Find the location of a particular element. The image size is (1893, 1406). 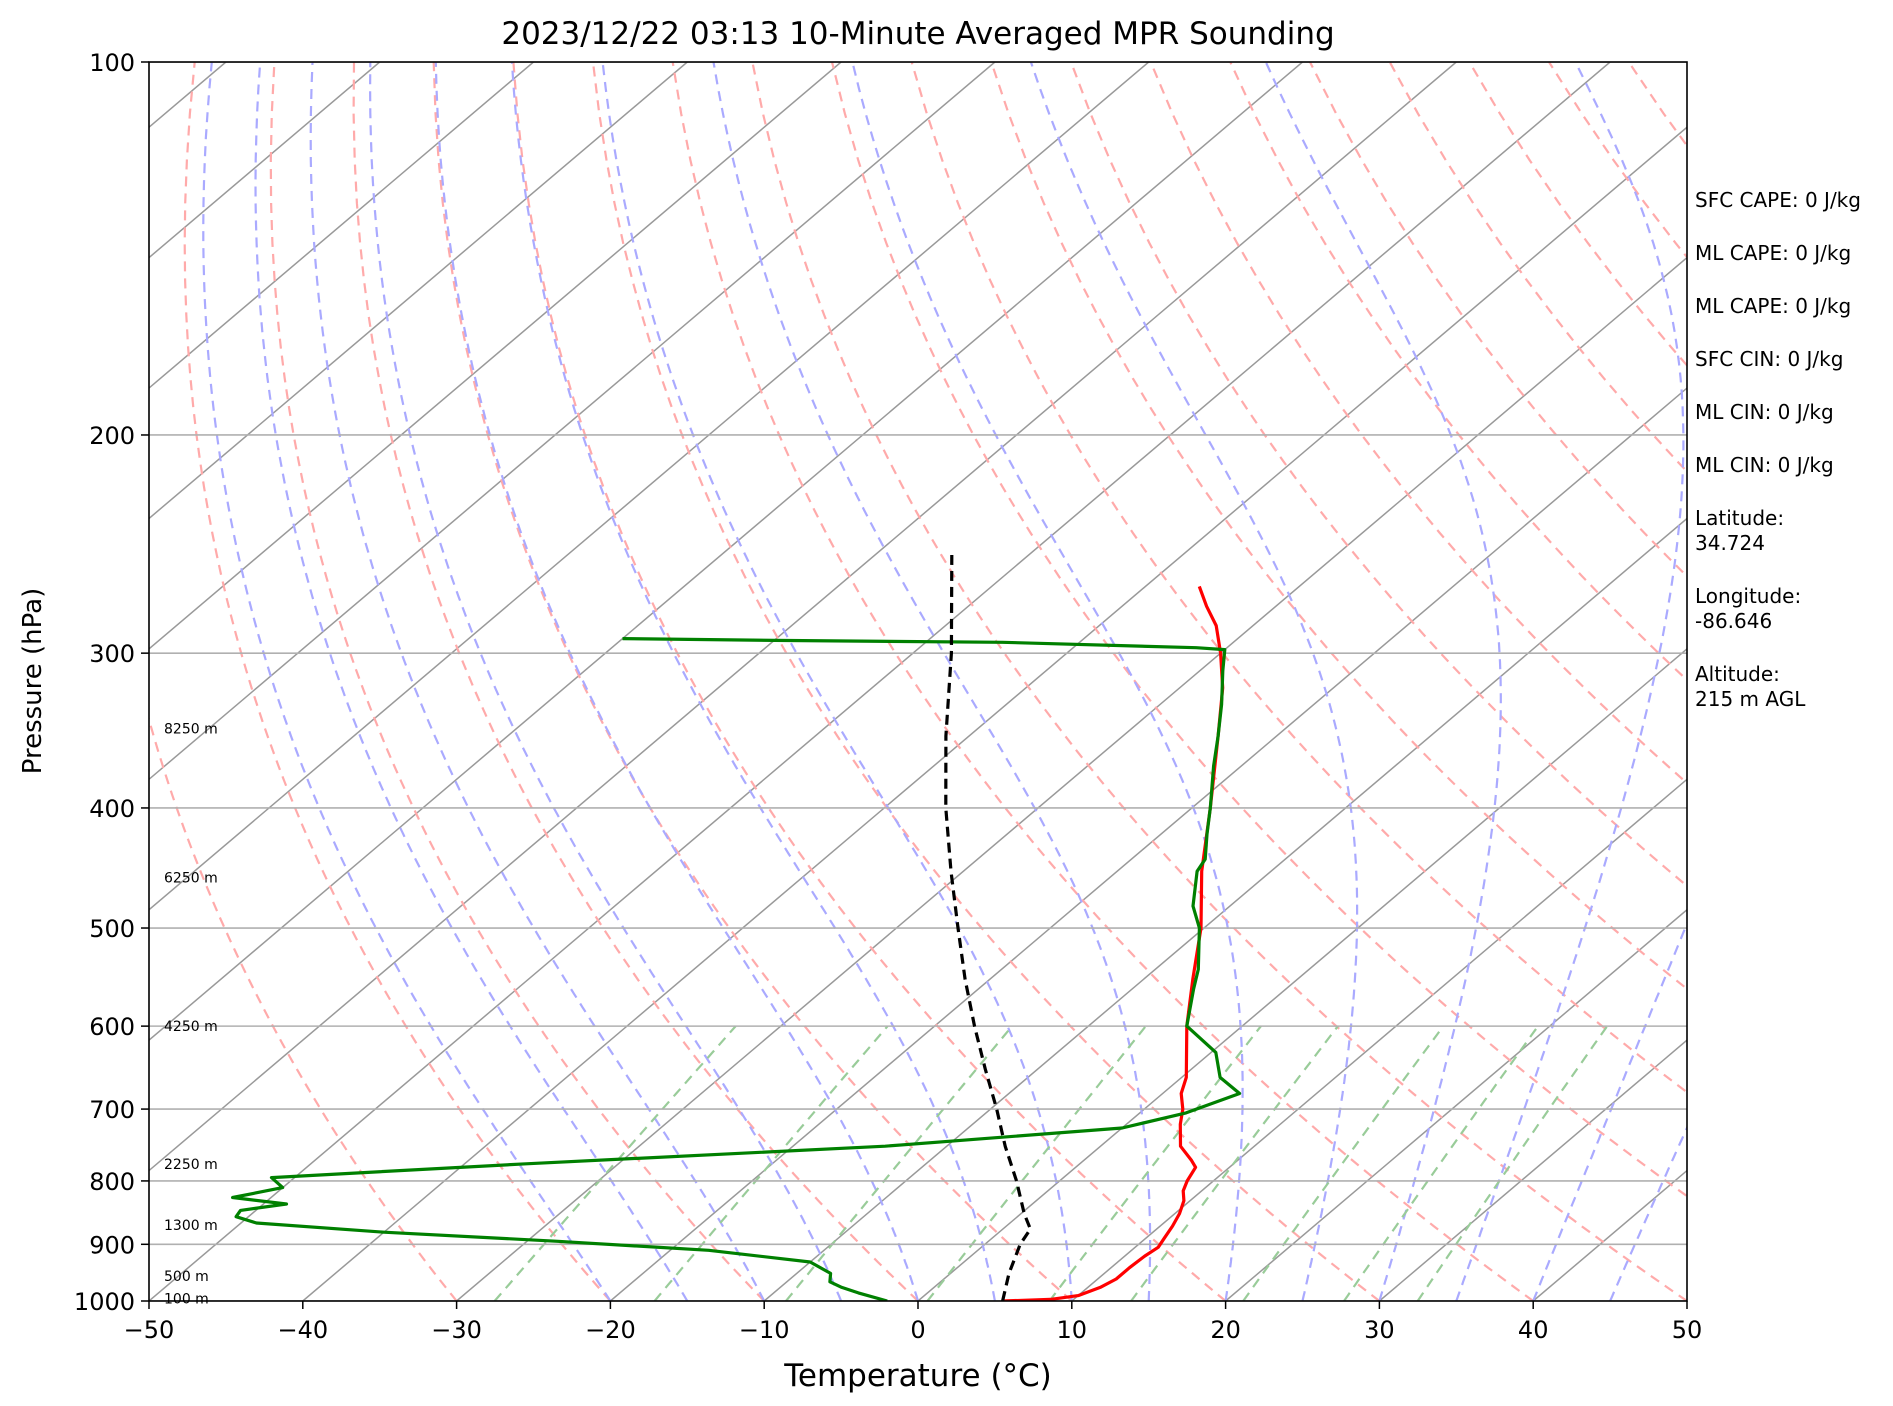

temperature-profile-line is located at coordinates (1113, 943).